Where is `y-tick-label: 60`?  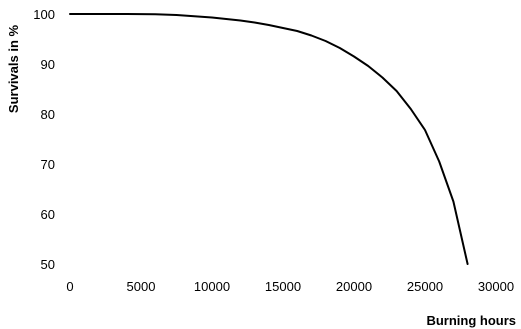
y-tick-label: 60 is located at coordinates (48, 214).